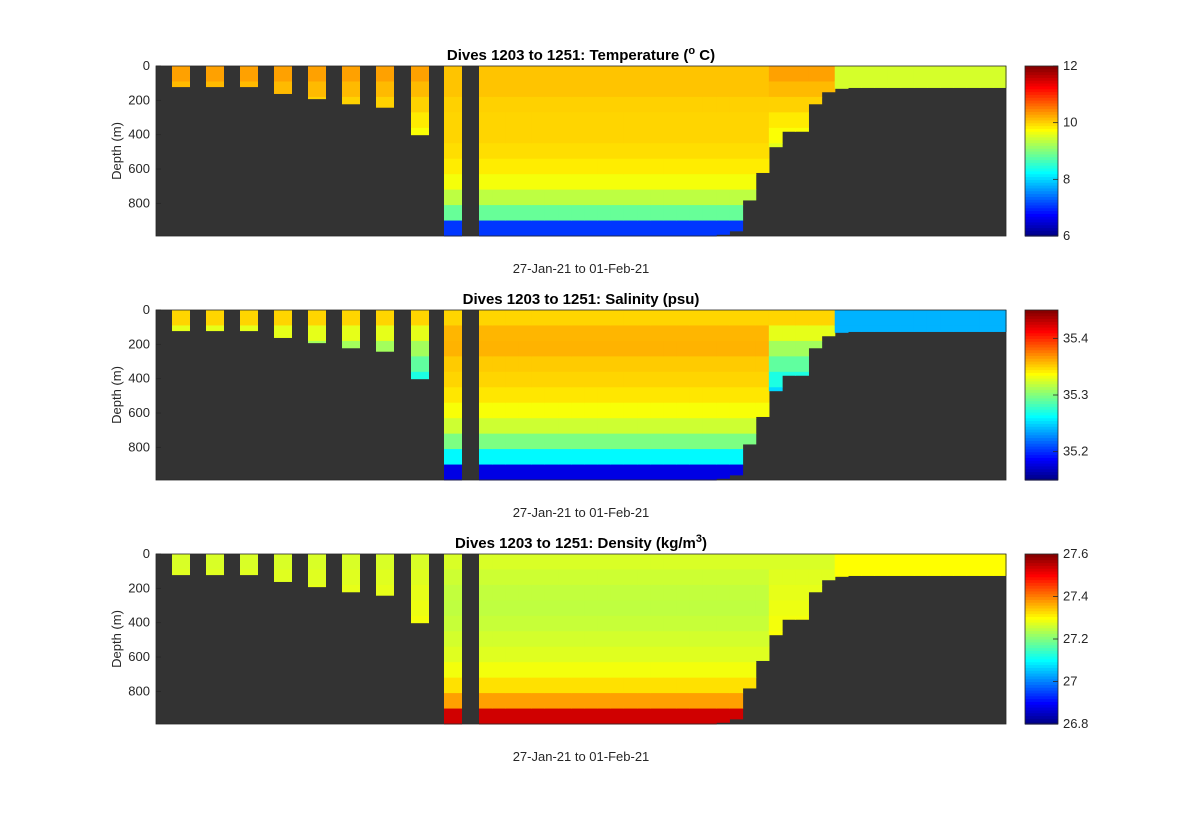  What do you see at coordinates (1075, 596) in the screenshot?
I see `colorbar-tick-label: 27.4` at bounding box center [1075, 596].